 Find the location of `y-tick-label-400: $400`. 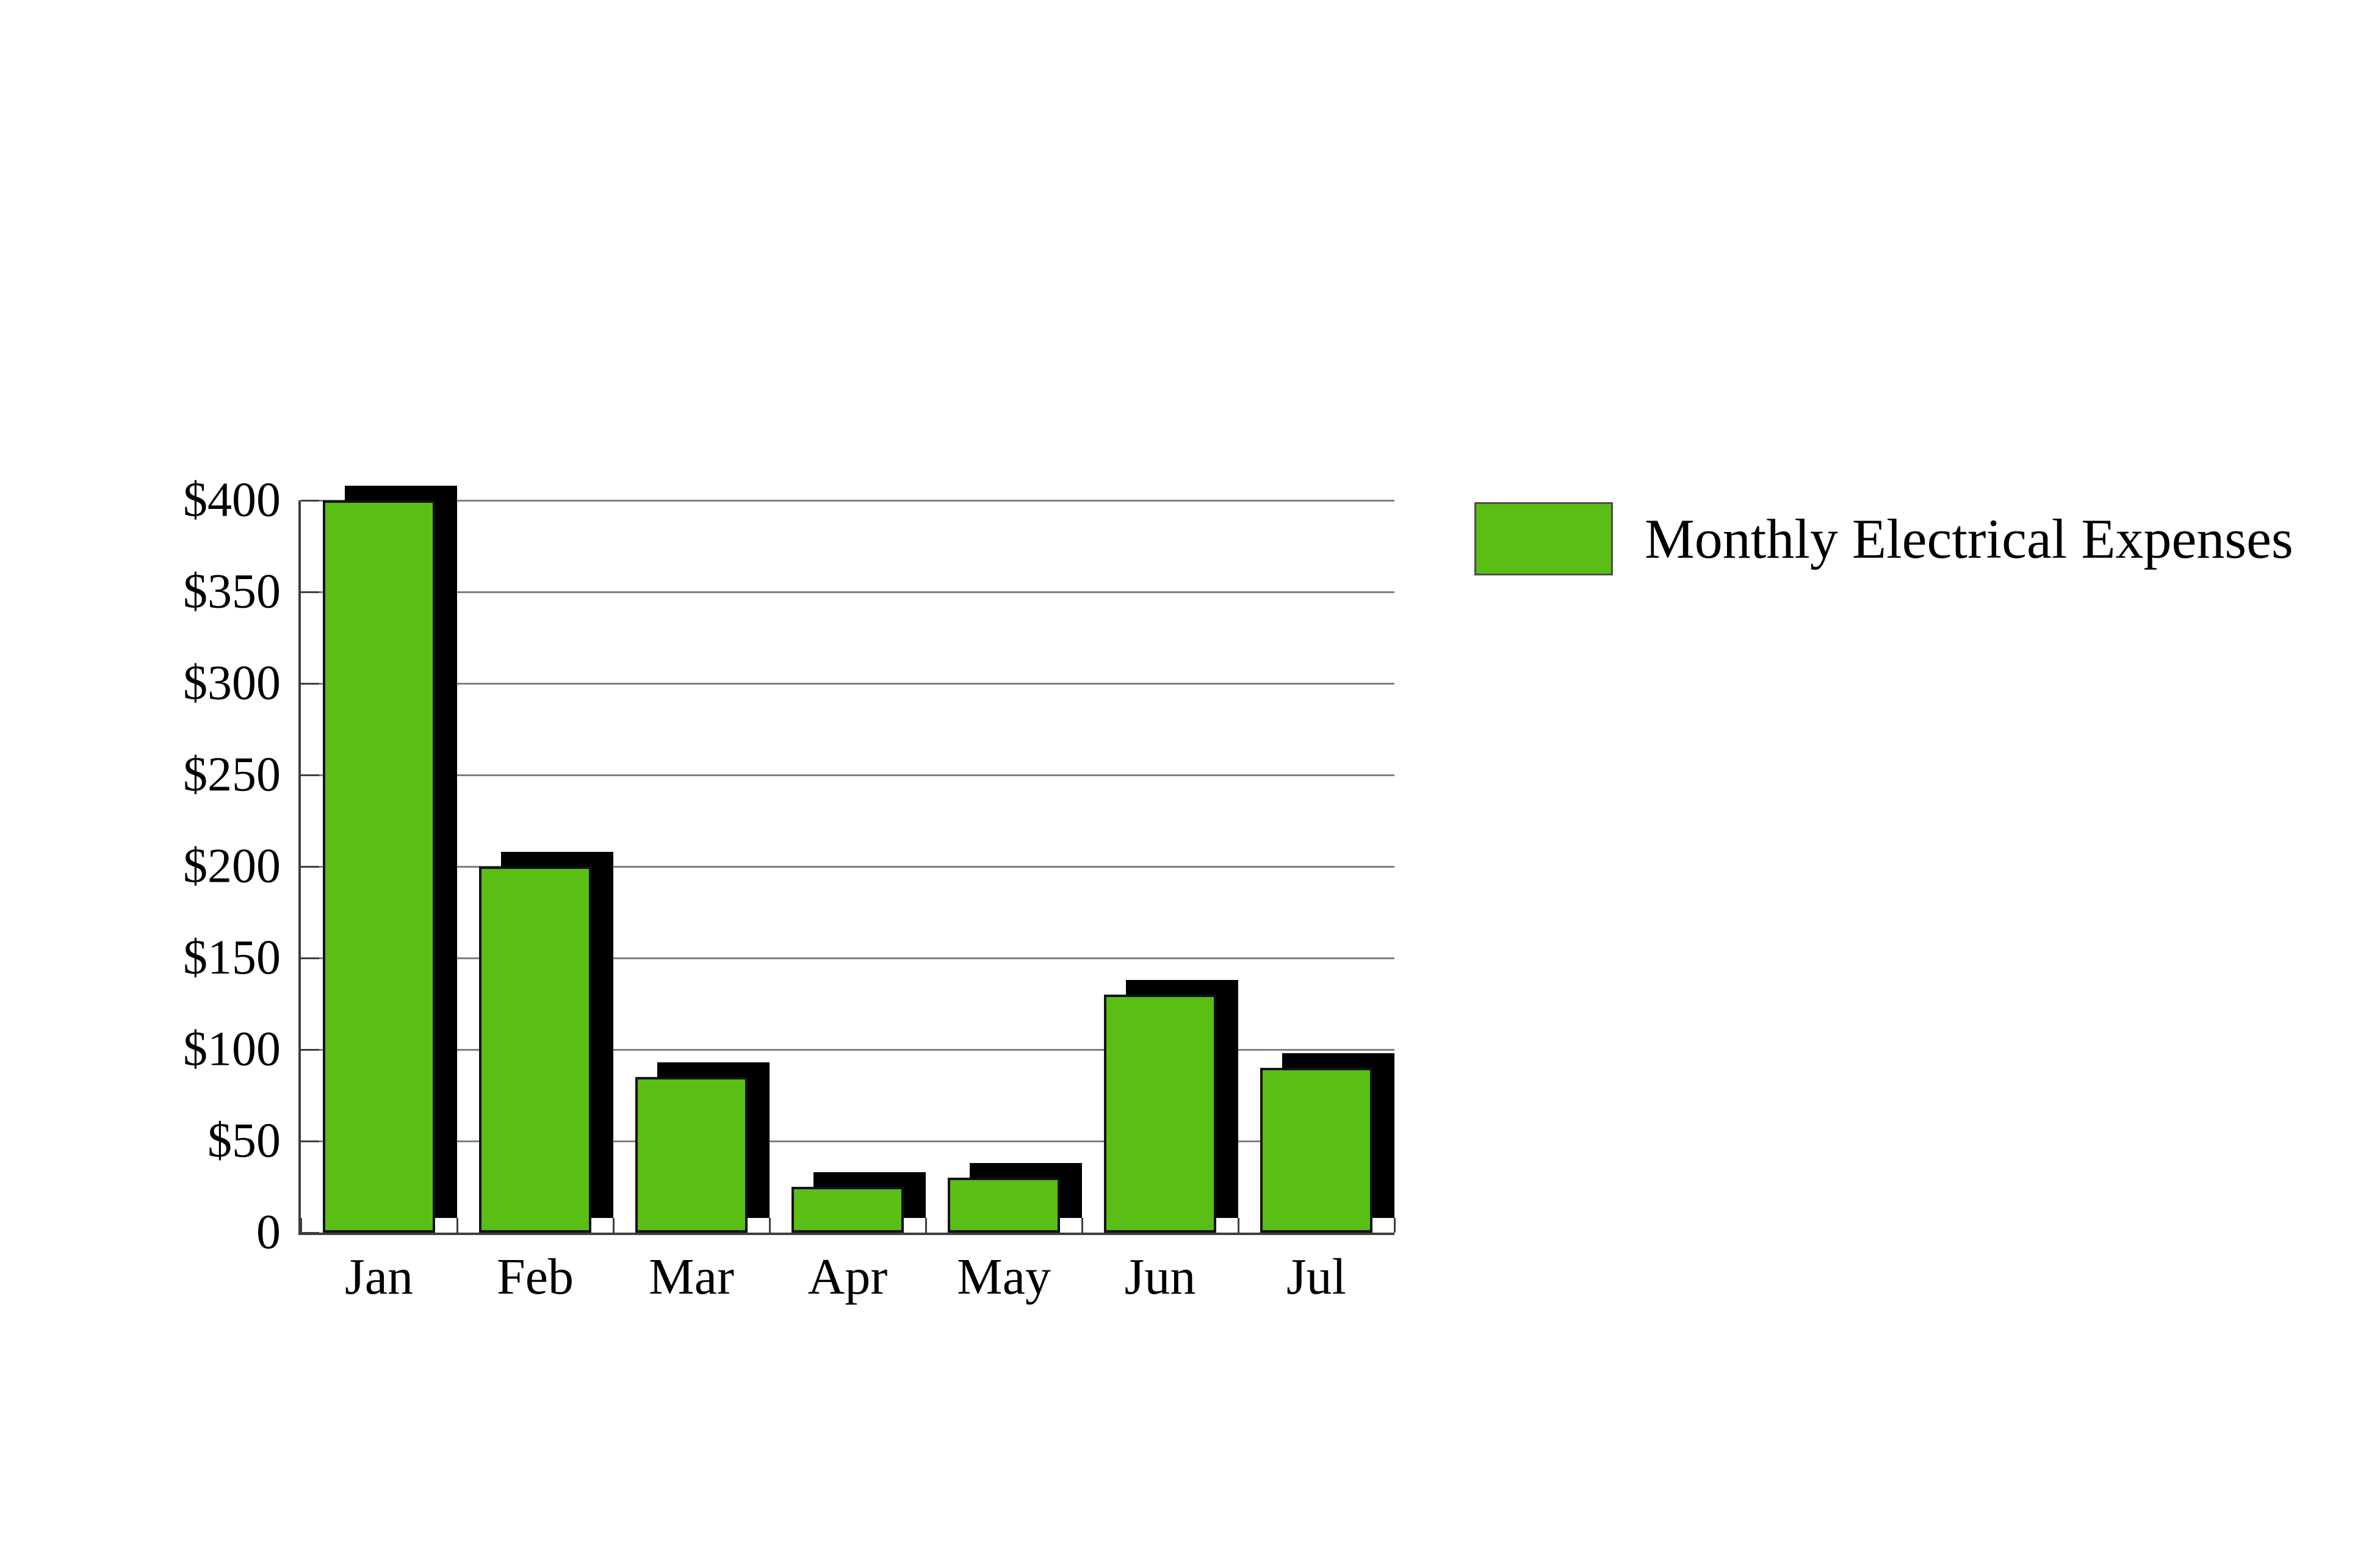

y-tick-label-400: $400 is located at coordinates (232, 500).